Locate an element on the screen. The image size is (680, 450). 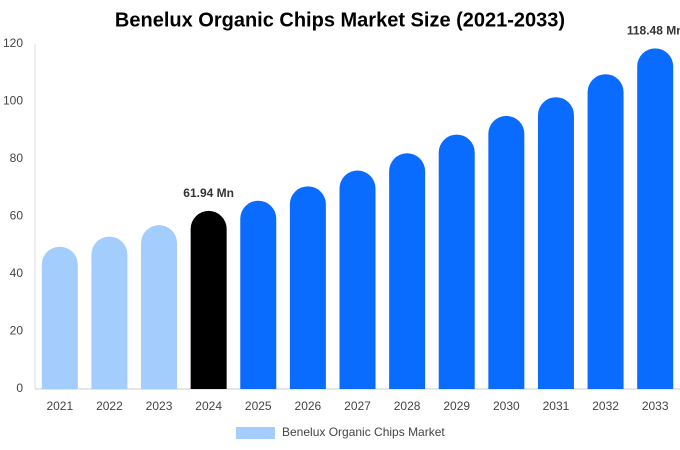
legend-swatch is located at coordinates (255, 433).